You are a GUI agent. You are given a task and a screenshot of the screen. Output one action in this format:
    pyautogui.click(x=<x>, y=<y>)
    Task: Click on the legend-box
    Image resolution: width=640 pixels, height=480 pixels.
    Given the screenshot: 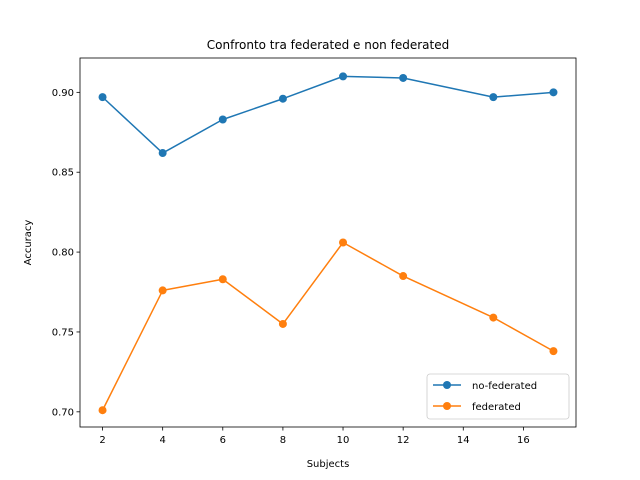 What is the action you would take?
    pyautogui.click(x=498, y=396)
    